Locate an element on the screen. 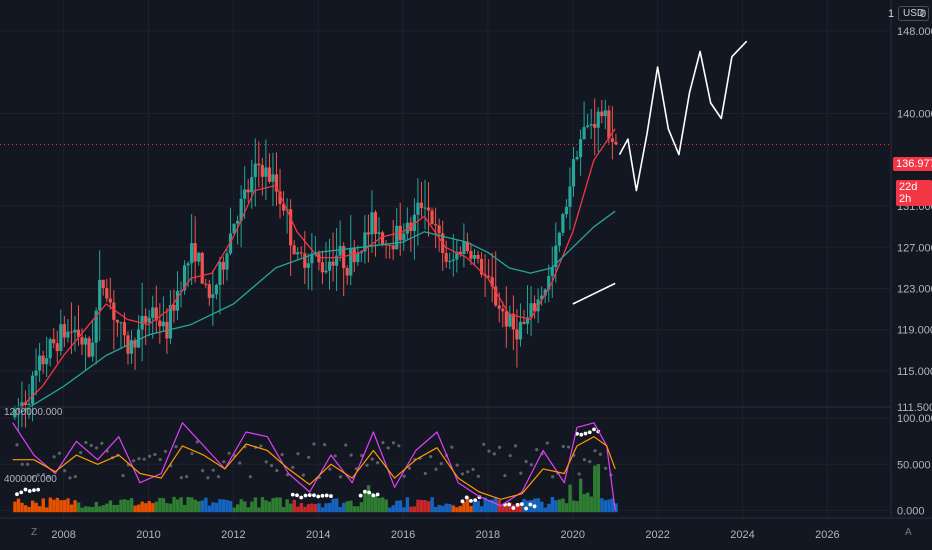 This screenshot has height=550, width=932. auto-scale-button: A is located at coordinates (908, 532).